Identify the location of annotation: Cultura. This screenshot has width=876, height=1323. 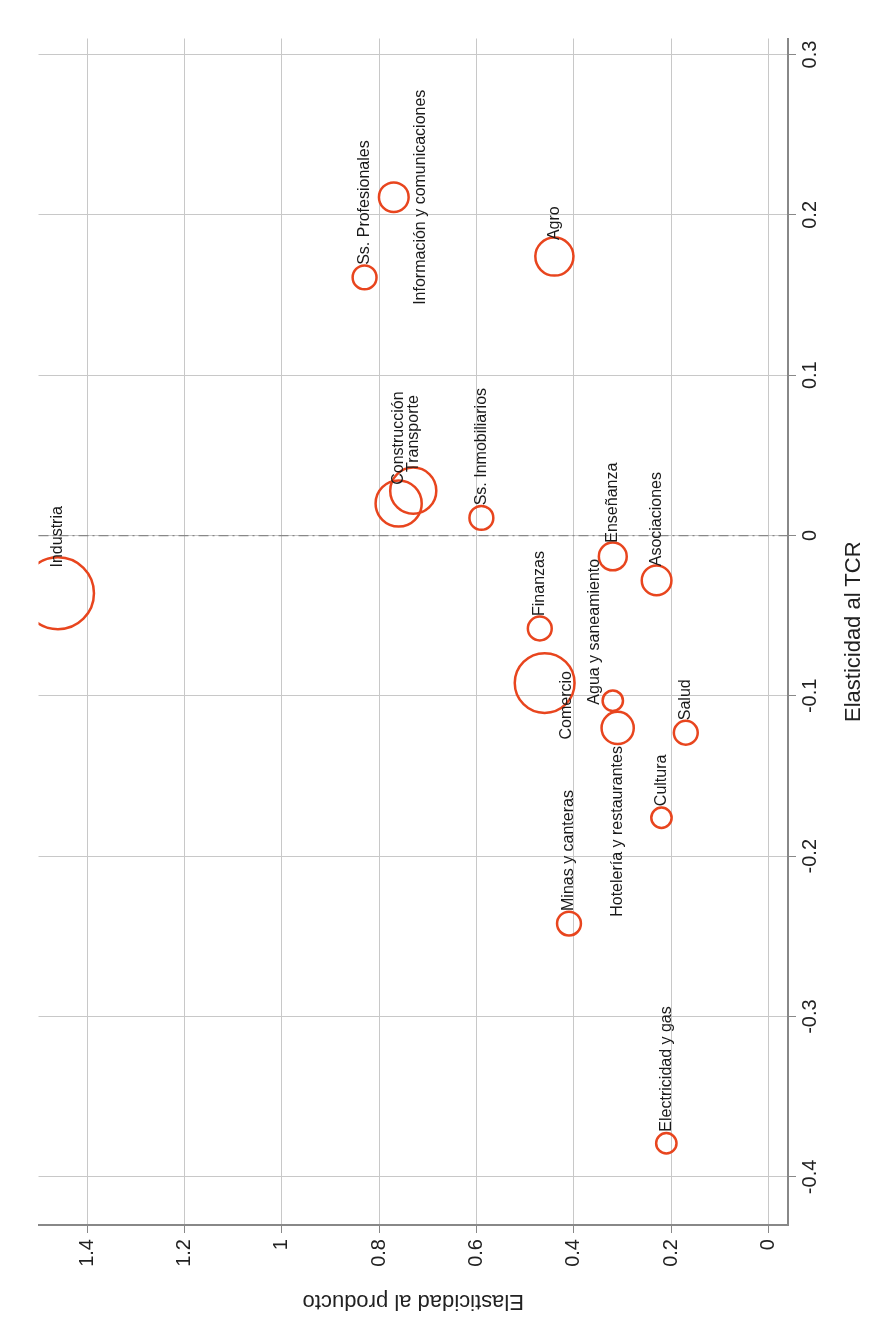
(660, 780).